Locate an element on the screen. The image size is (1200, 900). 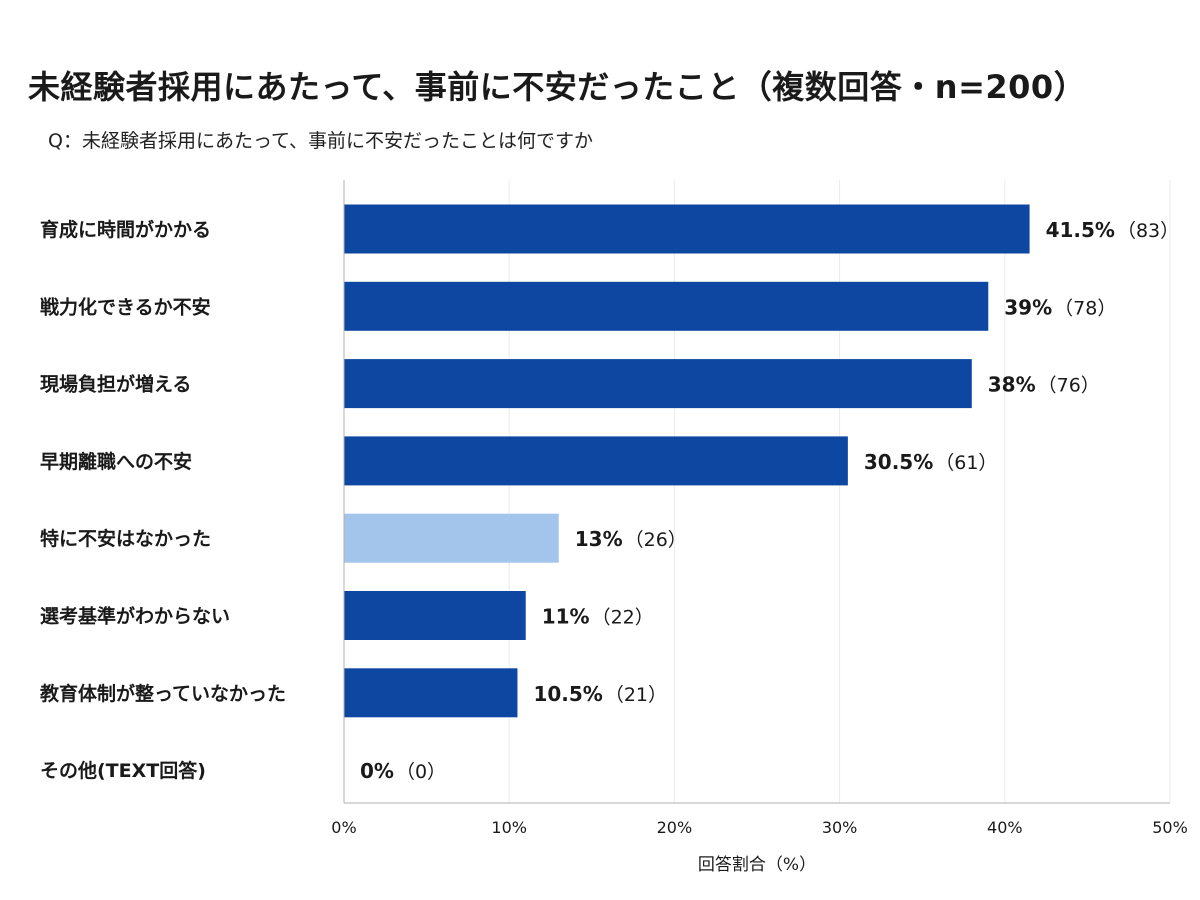
value-label: 38% is located at coordinates (1012, 385).